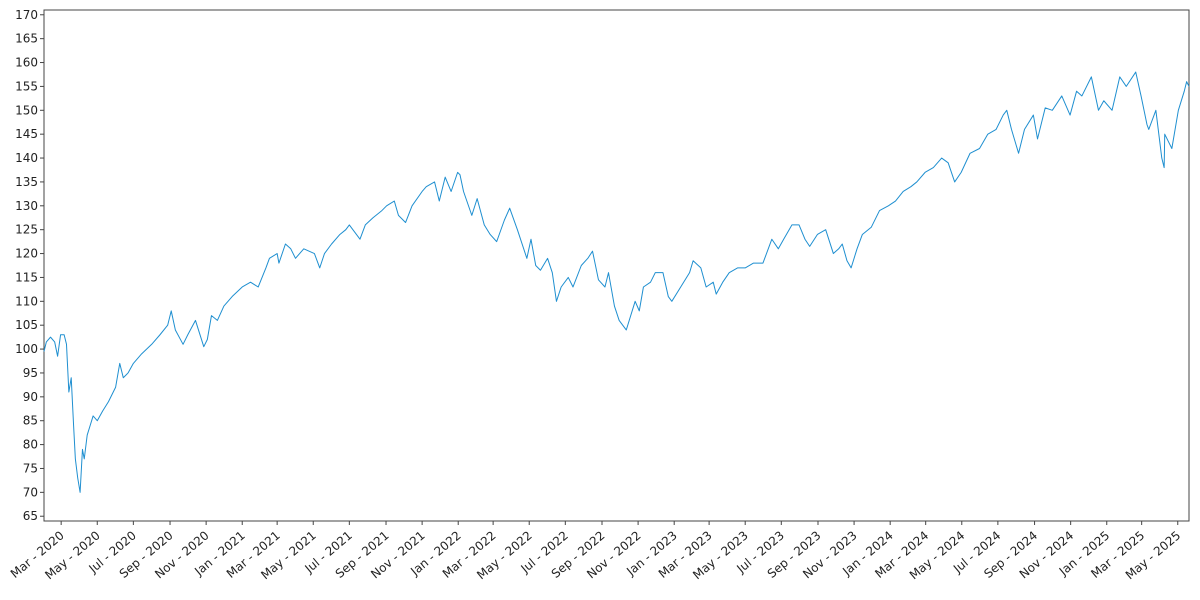 Image resolution: width=1200 pixels, height=600 pixels. Describe the element at coordinates (26, 86) in the screenshot. I see `y-tick-label: 155` at that location.